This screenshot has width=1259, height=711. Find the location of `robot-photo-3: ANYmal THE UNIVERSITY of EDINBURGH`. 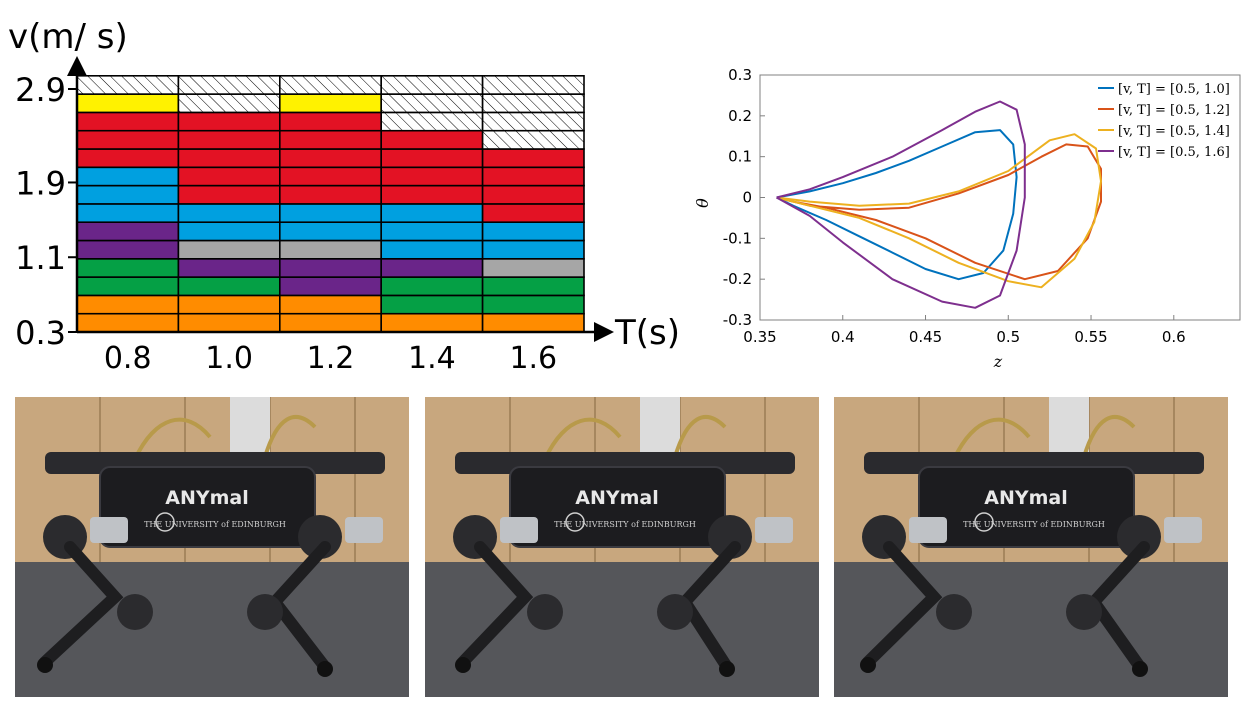

robot-photo-3: ANYmal THE UNIVERSITY of EDINBURGH is located at coordinates (1031, 547).